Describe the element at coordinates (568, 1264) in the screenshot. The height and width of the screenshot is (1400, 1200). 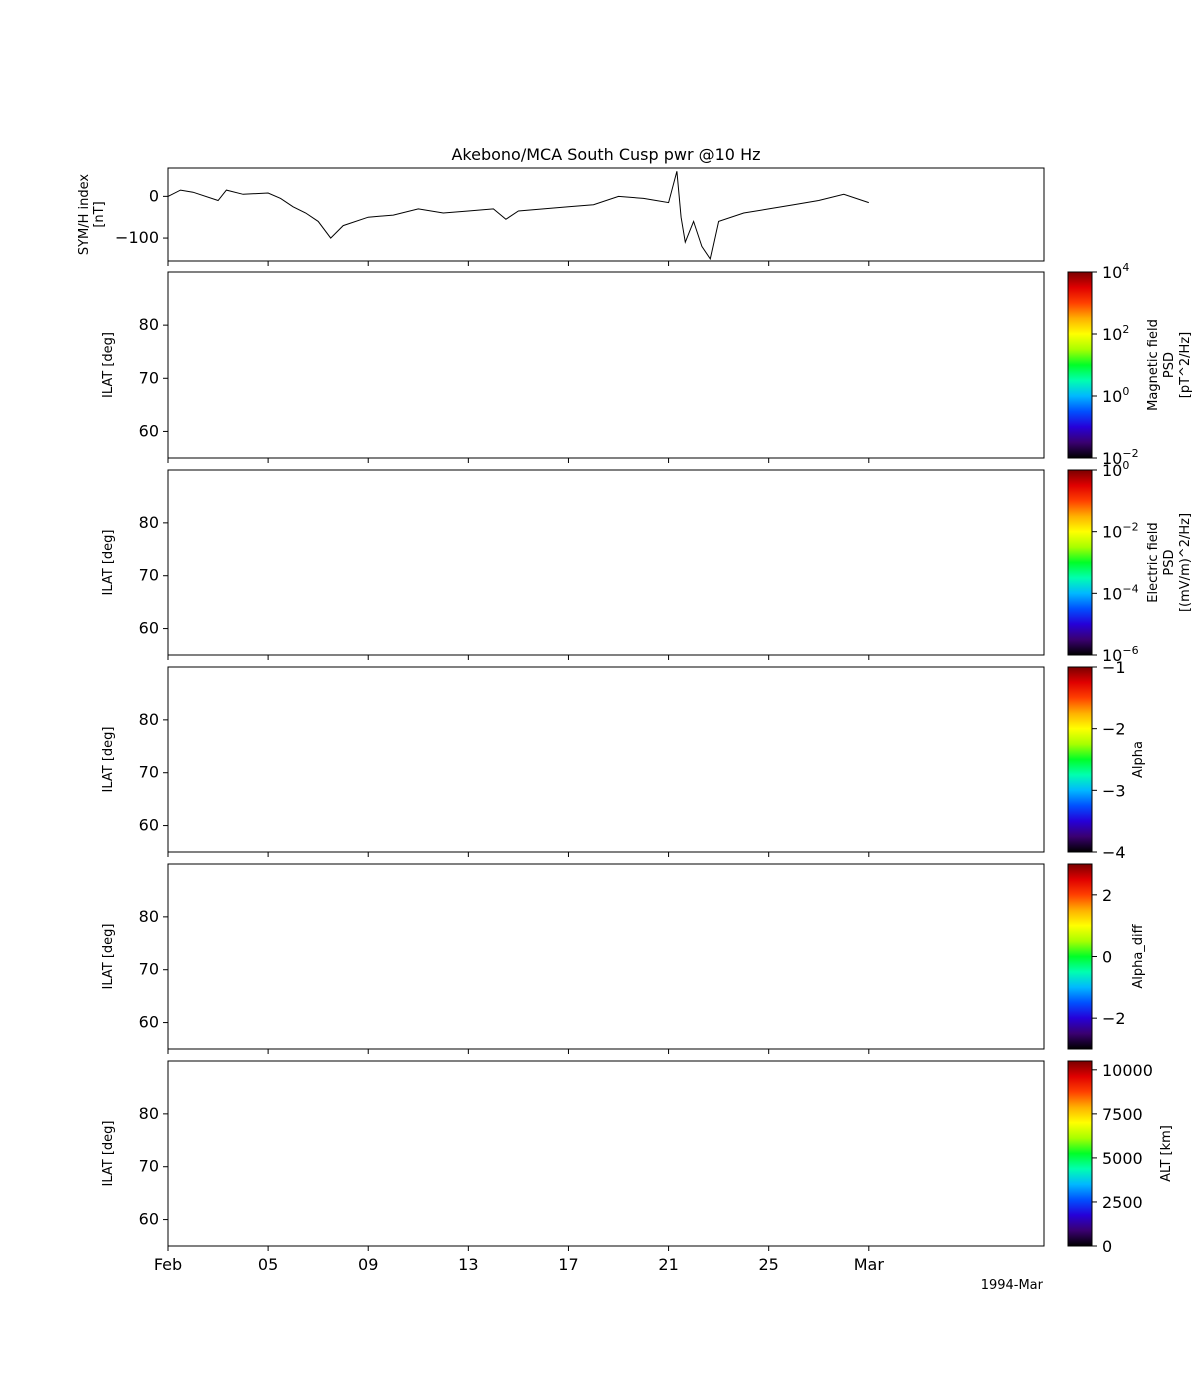
I see `x-tick-label: 17` at that location.